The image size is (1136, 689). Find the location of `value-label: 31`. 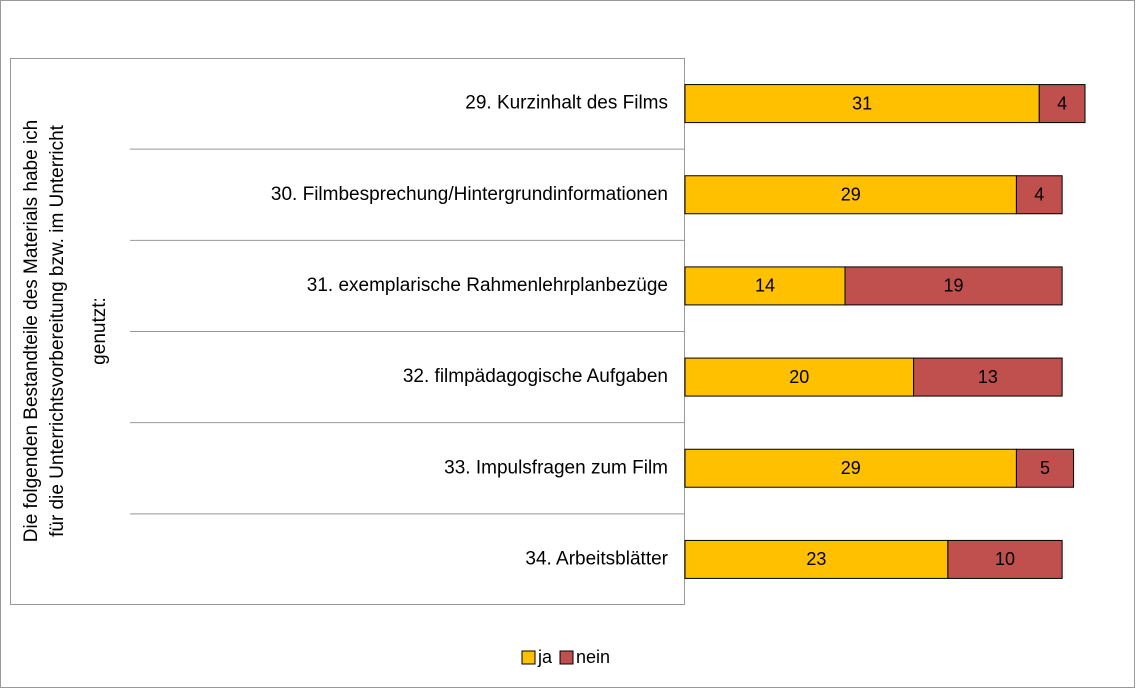

value-label: 31 is located at coordinates (862, 103).